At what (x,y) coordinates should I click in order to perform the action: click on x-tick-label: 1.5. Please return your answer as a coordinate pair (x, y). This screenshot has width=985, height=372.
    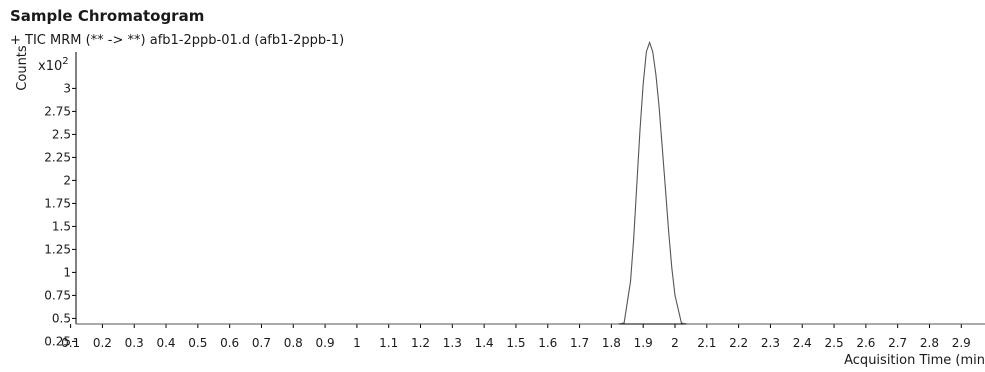
    Looking at the image, I should click on (515, 343).